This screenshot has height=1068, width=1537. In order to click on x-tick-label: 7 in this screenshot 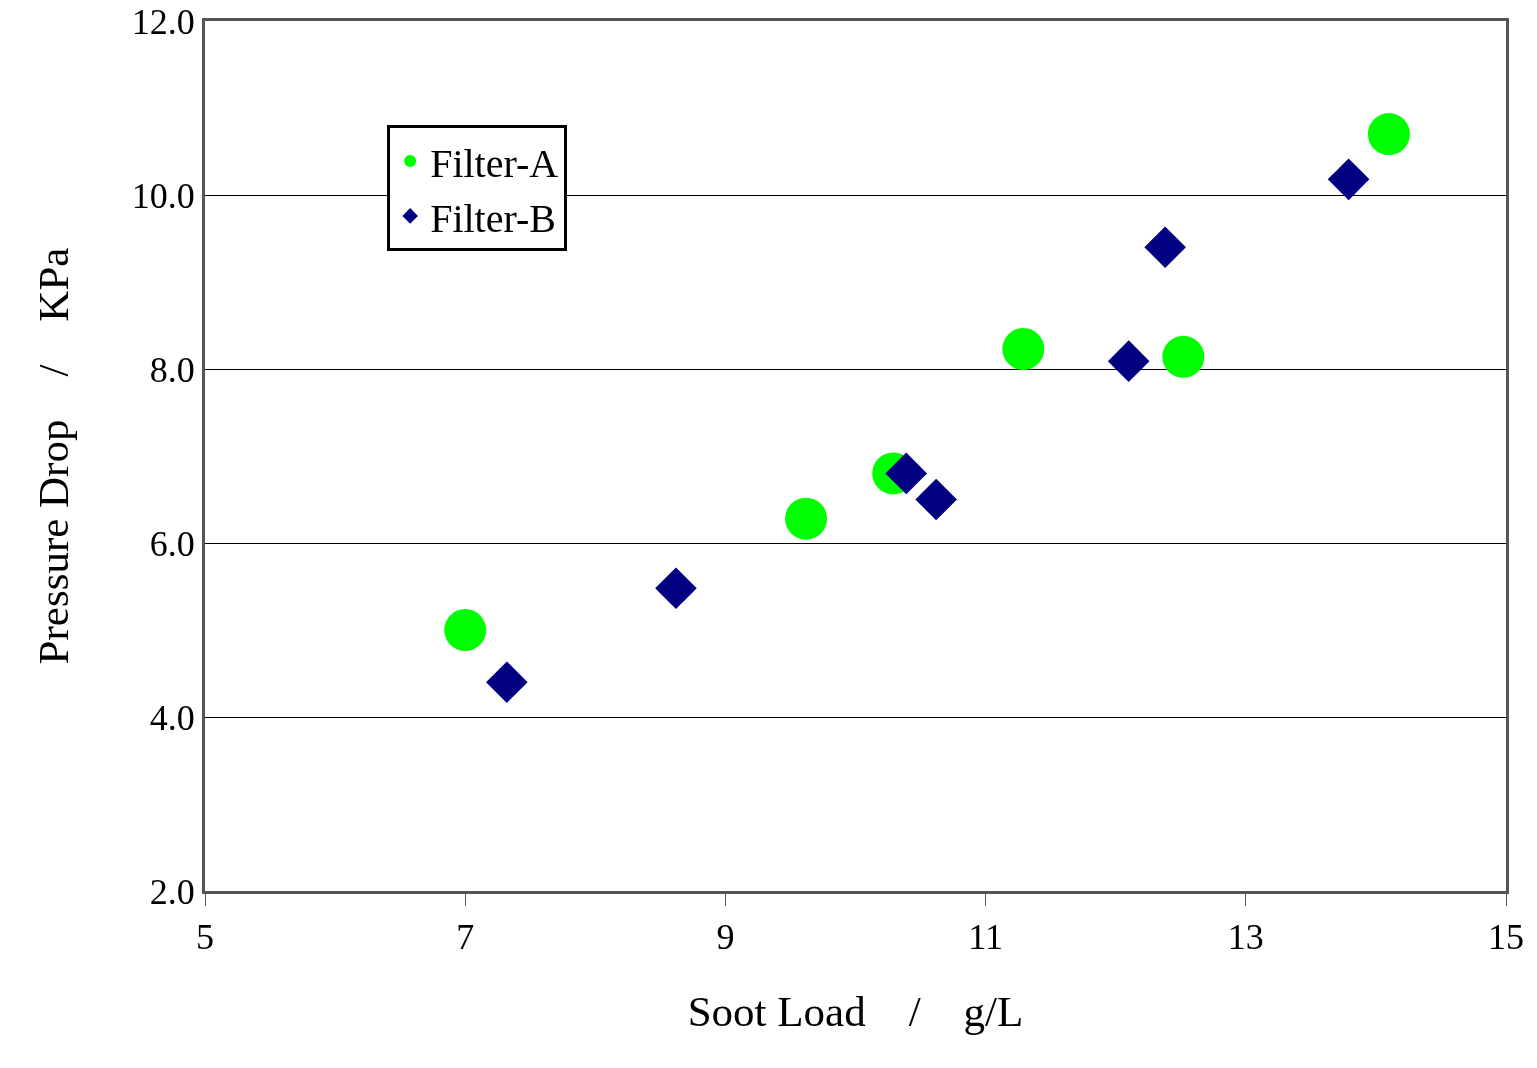, I will do `click(465, 937)`.